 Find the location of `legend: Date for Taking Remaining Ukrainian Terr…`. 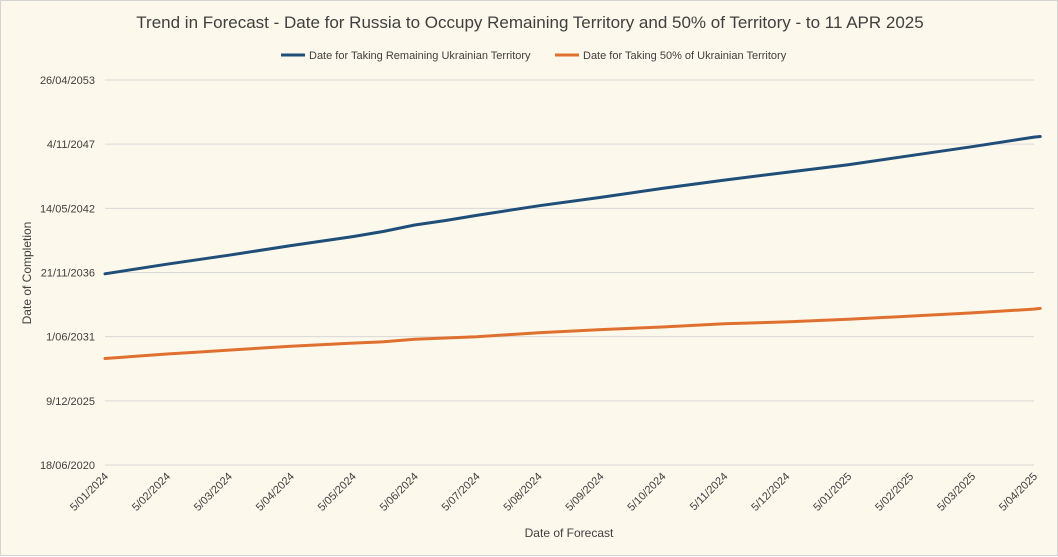

legend: Date for Taking Remaining Ukrainian Terr… is located at coordinates (534, 56).